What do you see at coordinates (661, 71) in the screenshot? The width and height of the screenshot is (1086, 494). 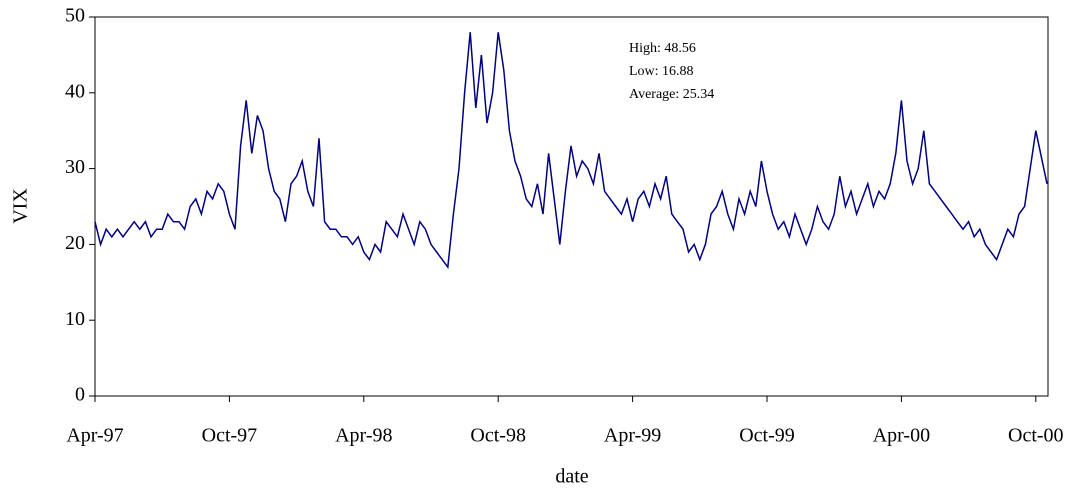 I see `annotation: Low: 16.88` at bounding box center [661, 71].